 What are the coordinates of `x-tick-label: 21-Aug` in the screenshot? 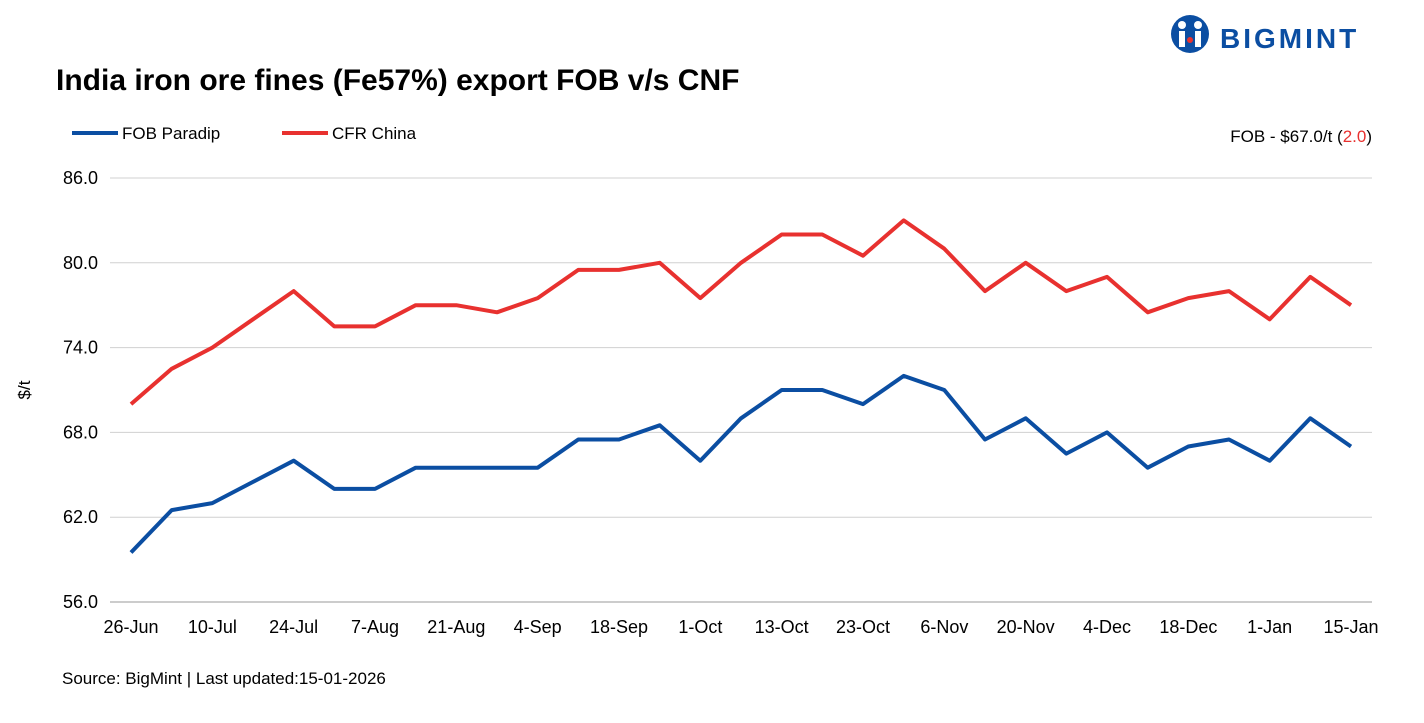 It's located at (456, 627).